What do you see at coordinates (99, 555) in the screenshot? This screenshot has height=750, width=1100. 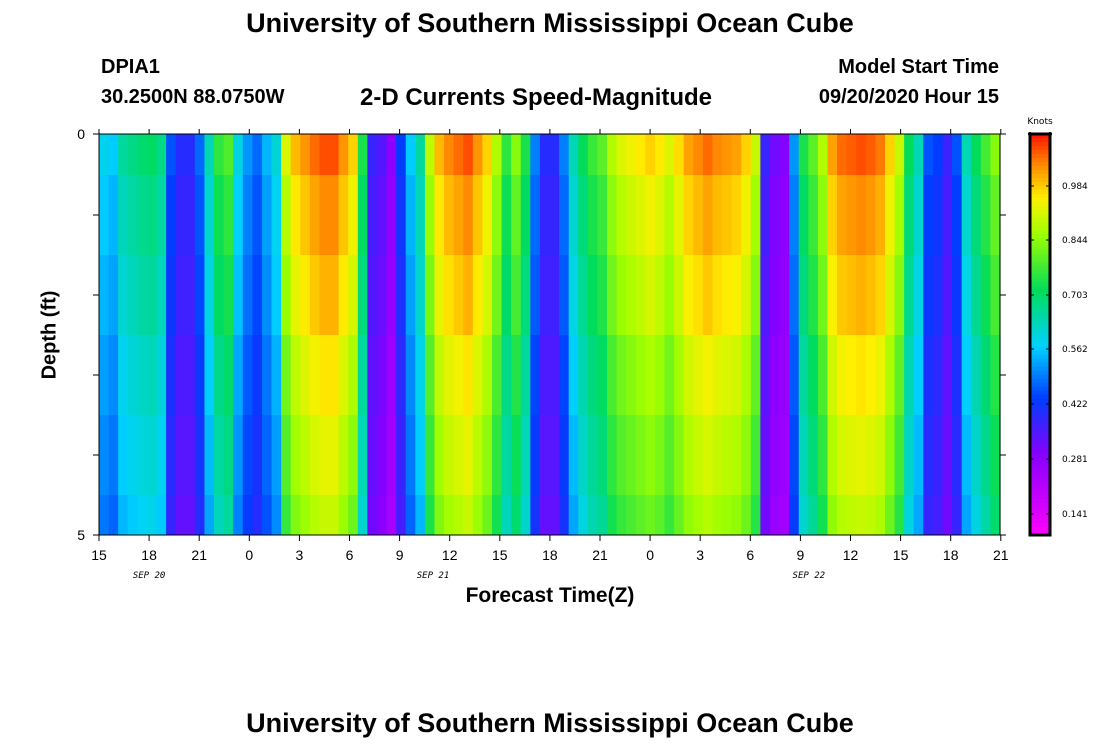 I see `x-tick-label: 15` at bounding box center [99, 555].